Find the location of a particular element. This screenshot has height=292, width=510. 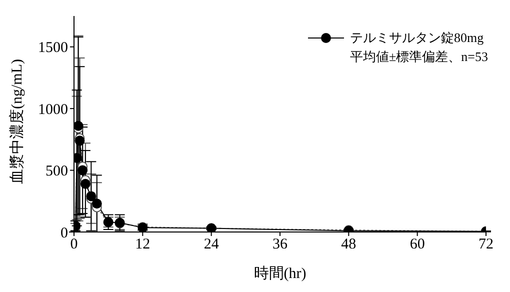

legend-label: テルミサルタン錠80mg is located at coordinates (417, 38).